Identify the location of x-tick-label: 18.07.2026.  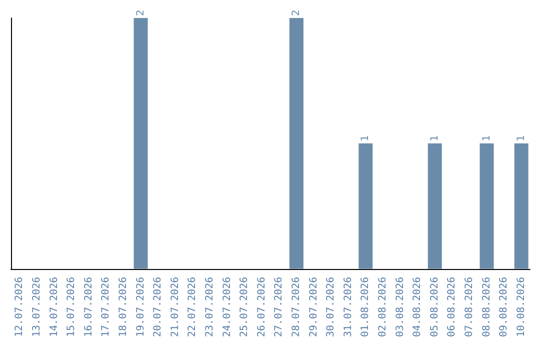
(123, 307).